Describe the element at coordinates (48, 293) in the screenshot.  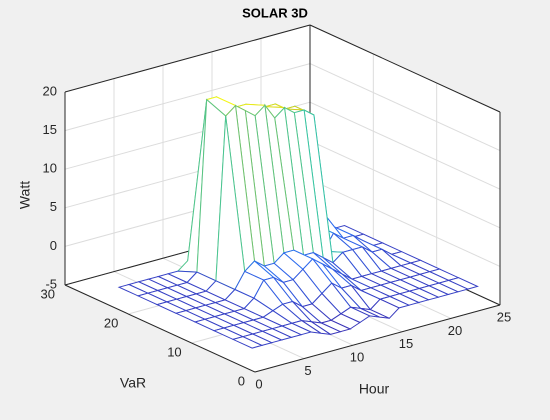
I see `y-tick-label: 30` at that location.